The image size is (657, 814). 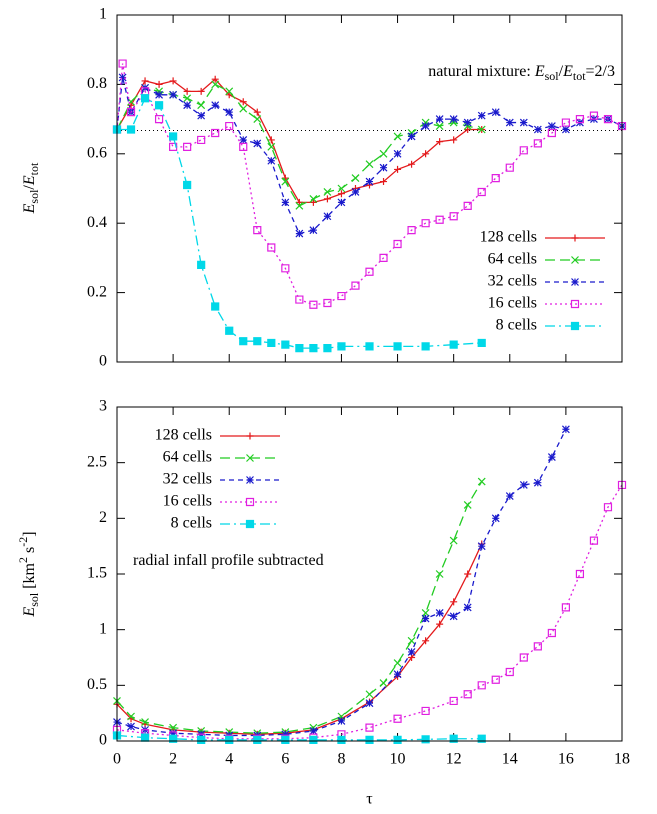 I want to click on x-tick-label: 4, so click(x=229, y=759).